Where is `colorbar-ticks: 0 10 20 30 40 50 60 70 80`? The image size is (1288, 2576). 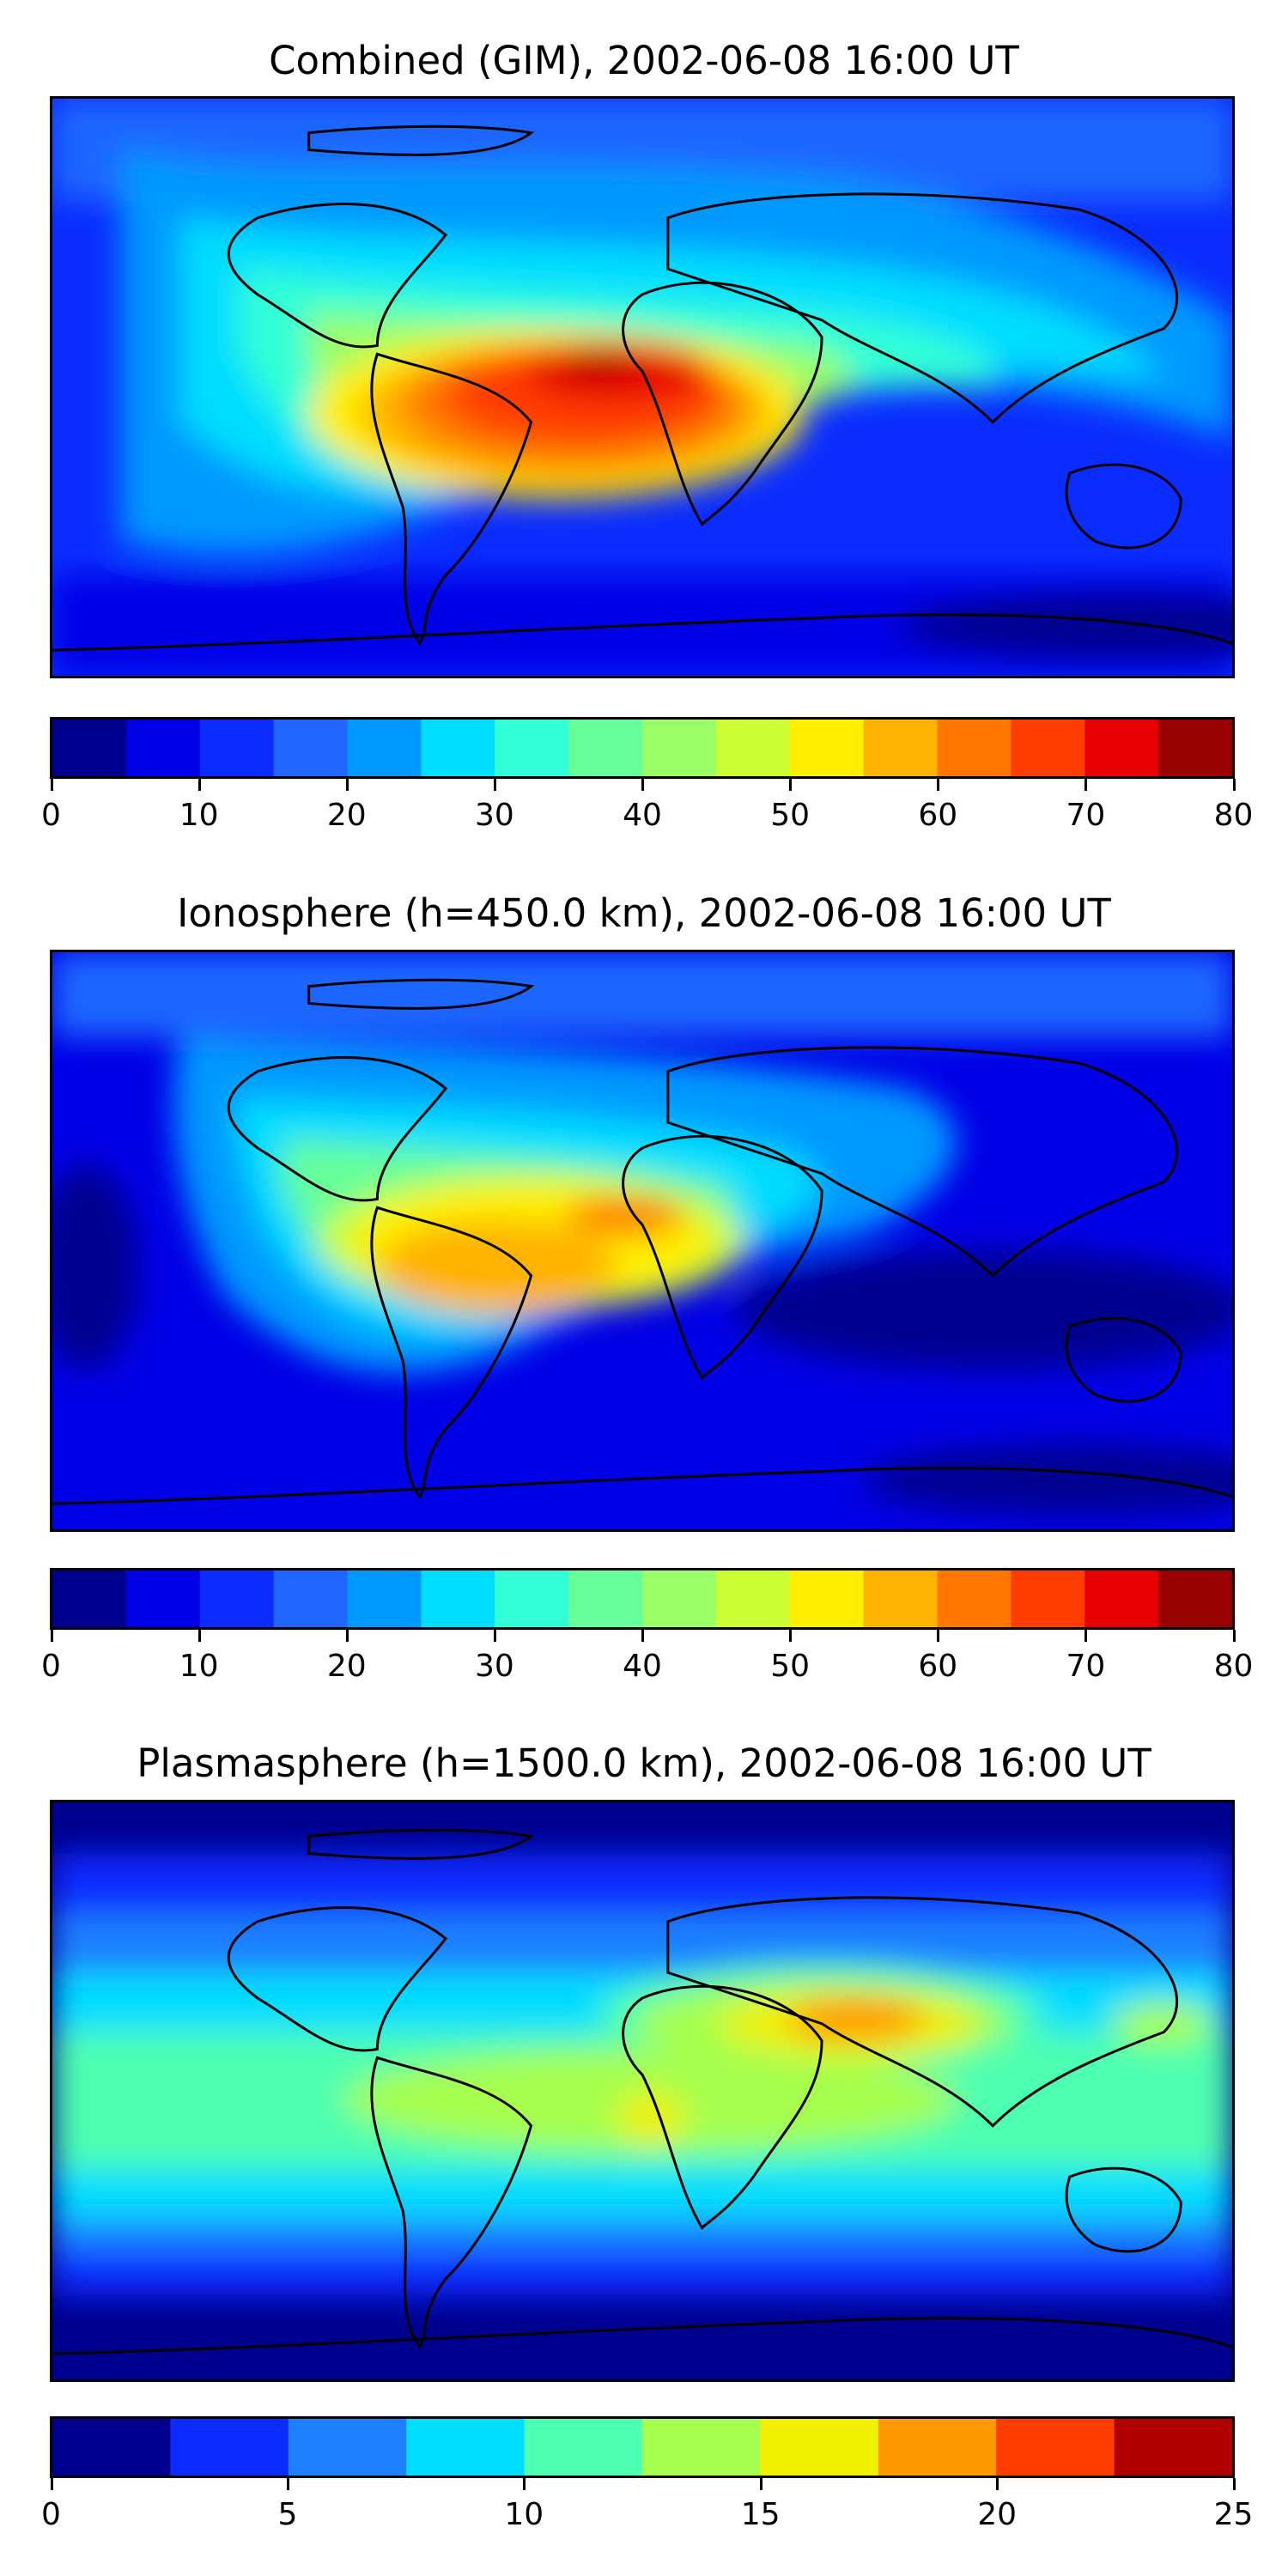 colorbar-ticks: 0 10 20 30 40 50 60 70 80 is located at coordinates (647, 1657).